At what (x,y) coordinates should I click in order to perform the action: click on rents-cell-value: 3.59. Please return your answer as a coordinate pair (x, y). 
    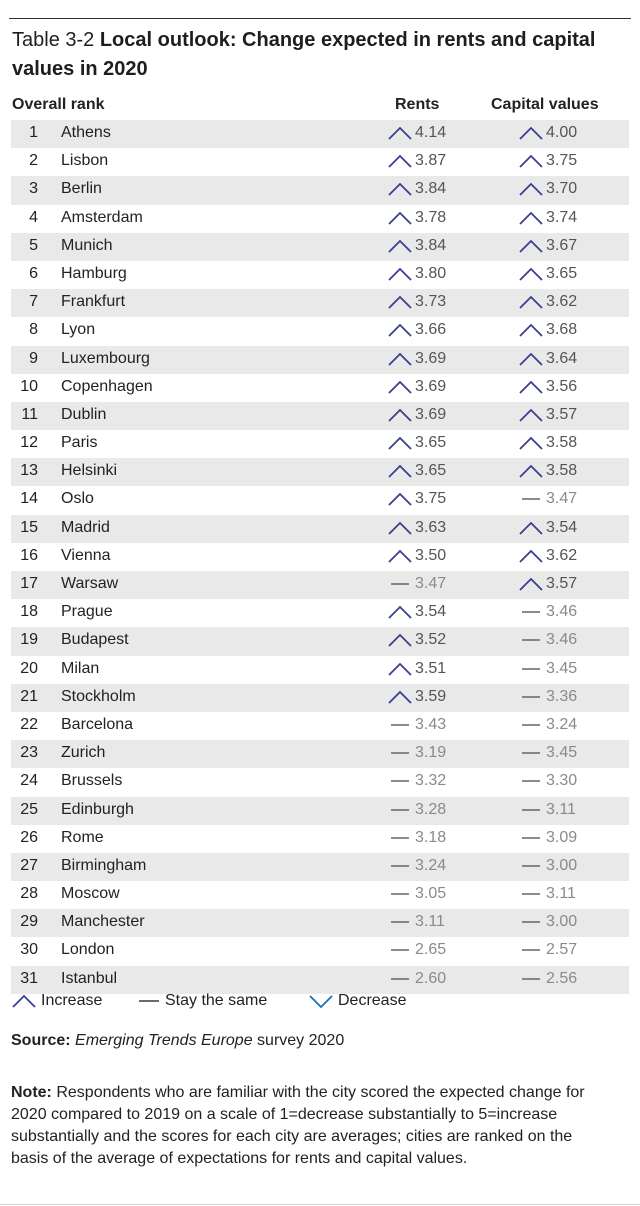
    Looking at the image, I should click on (431, 696).